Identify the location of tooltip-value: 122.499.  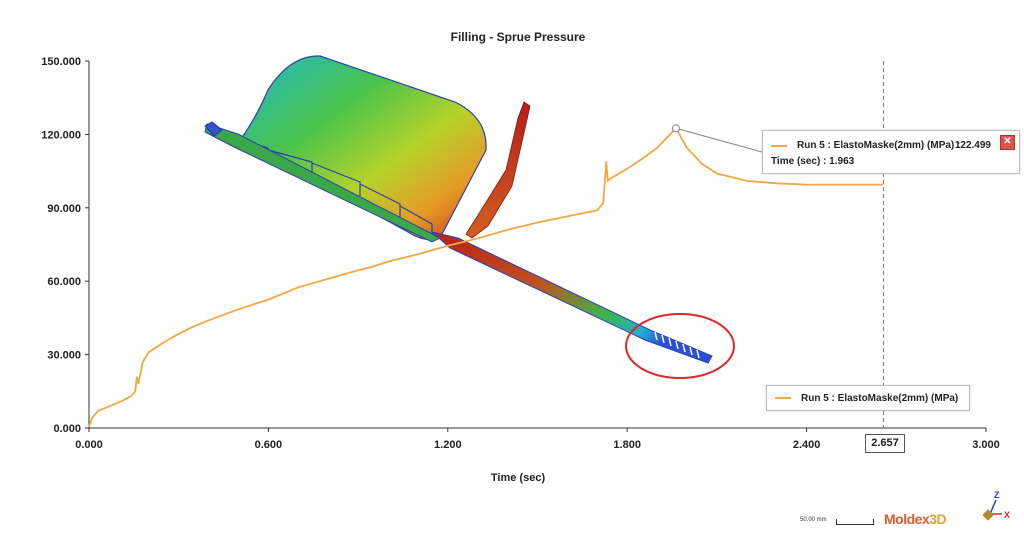
(972, 145).